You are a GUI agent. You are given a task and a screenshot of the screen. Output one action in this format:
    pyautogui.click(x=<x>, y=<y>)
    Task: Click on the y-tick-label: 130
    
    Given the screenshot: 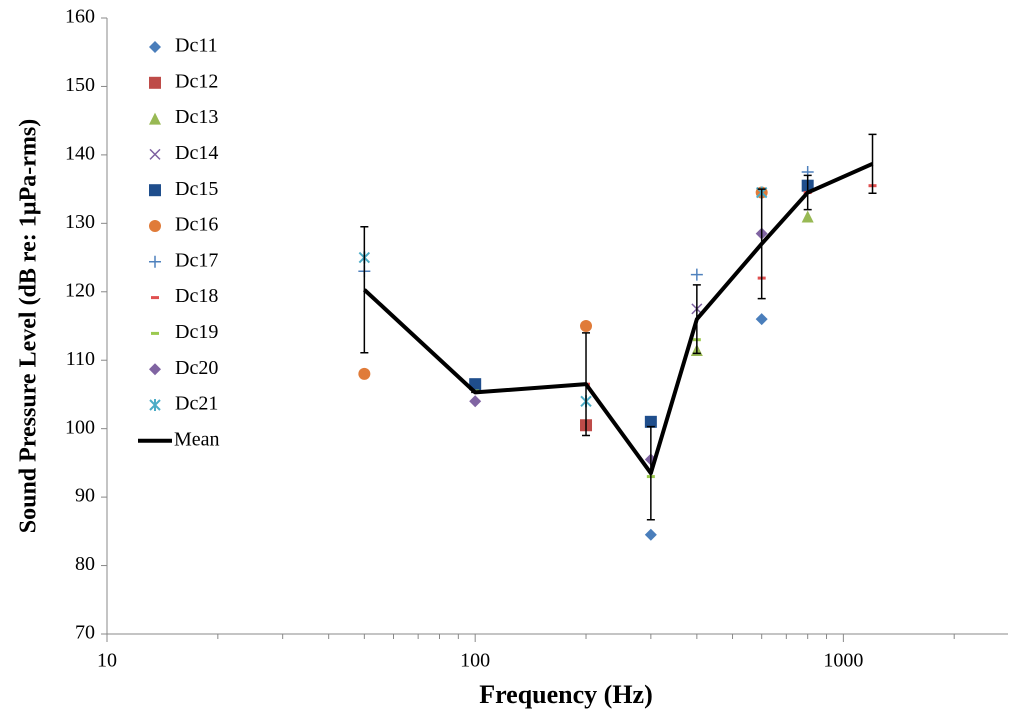 What is the action you would take?
    pyautogui.click(x=80, y=222)
    